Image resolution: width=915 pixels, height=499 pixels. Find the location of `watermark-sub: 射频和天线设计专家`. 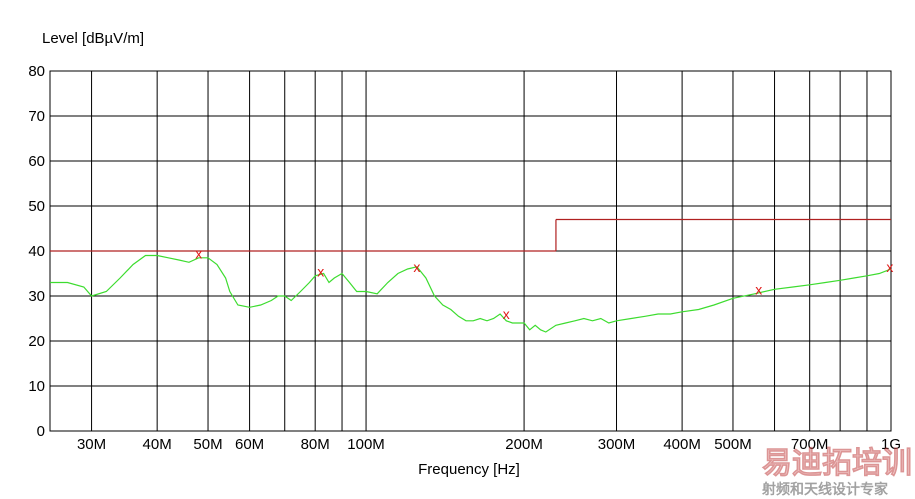

watermark-sub: 射频和天线设计专家 is located at coordinates (825, 489).